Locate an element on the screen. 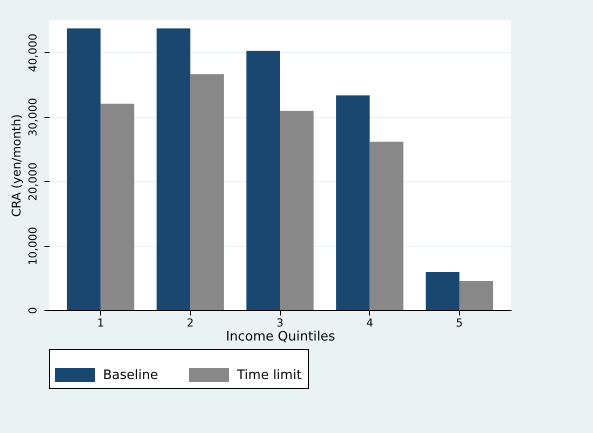 The width and height of the screenshot is (593, 433). y-axis-title: CRA (yen/month) is located at coordinates (17, 165).